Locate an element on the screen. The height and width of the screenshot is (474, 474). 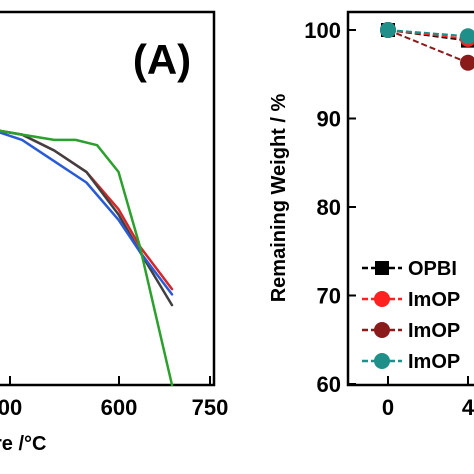
panel-b-y-tick-label: 70 is located at coordinates (329, 296).